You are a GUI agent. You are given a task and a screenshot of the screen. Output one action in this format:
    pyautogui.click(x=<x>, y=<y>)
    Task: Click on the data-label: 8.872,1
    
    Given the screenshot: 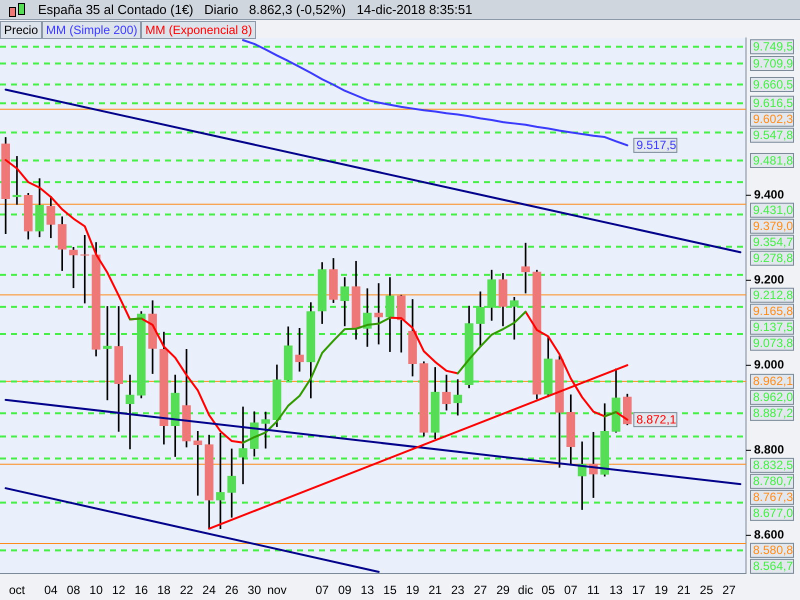 What is the action you would take?
    pyautogui.click(x=656, y=419)
    